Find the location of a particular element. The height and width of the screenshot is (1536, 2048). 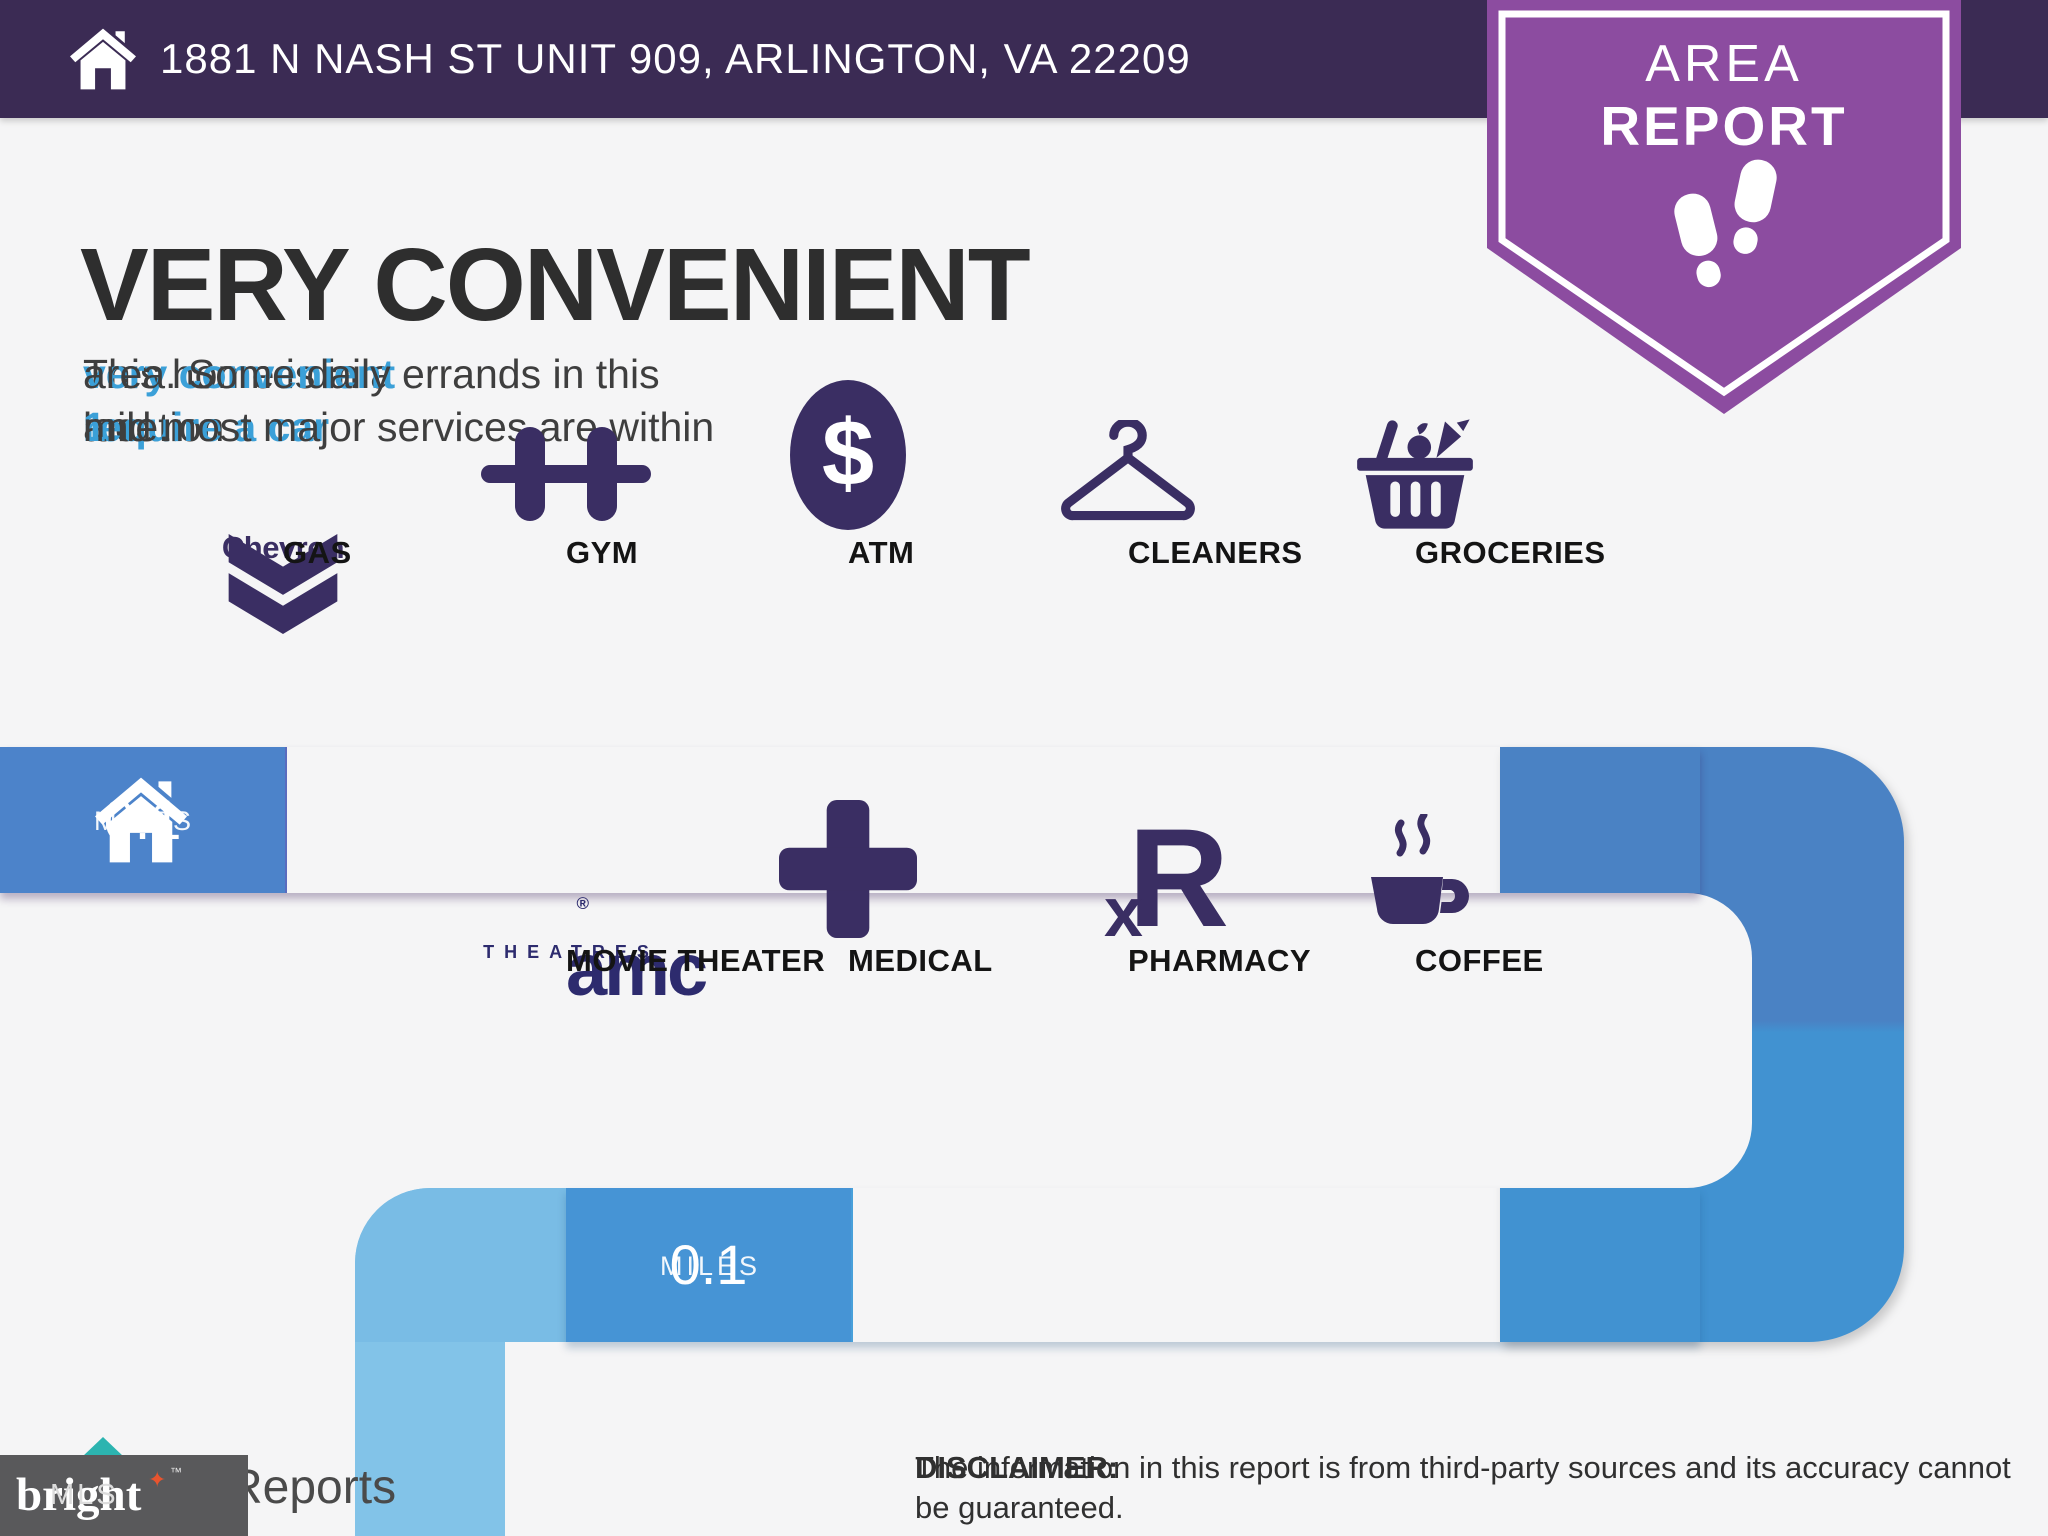

distance-unit: MILES is located at coordinates (710, 1266).